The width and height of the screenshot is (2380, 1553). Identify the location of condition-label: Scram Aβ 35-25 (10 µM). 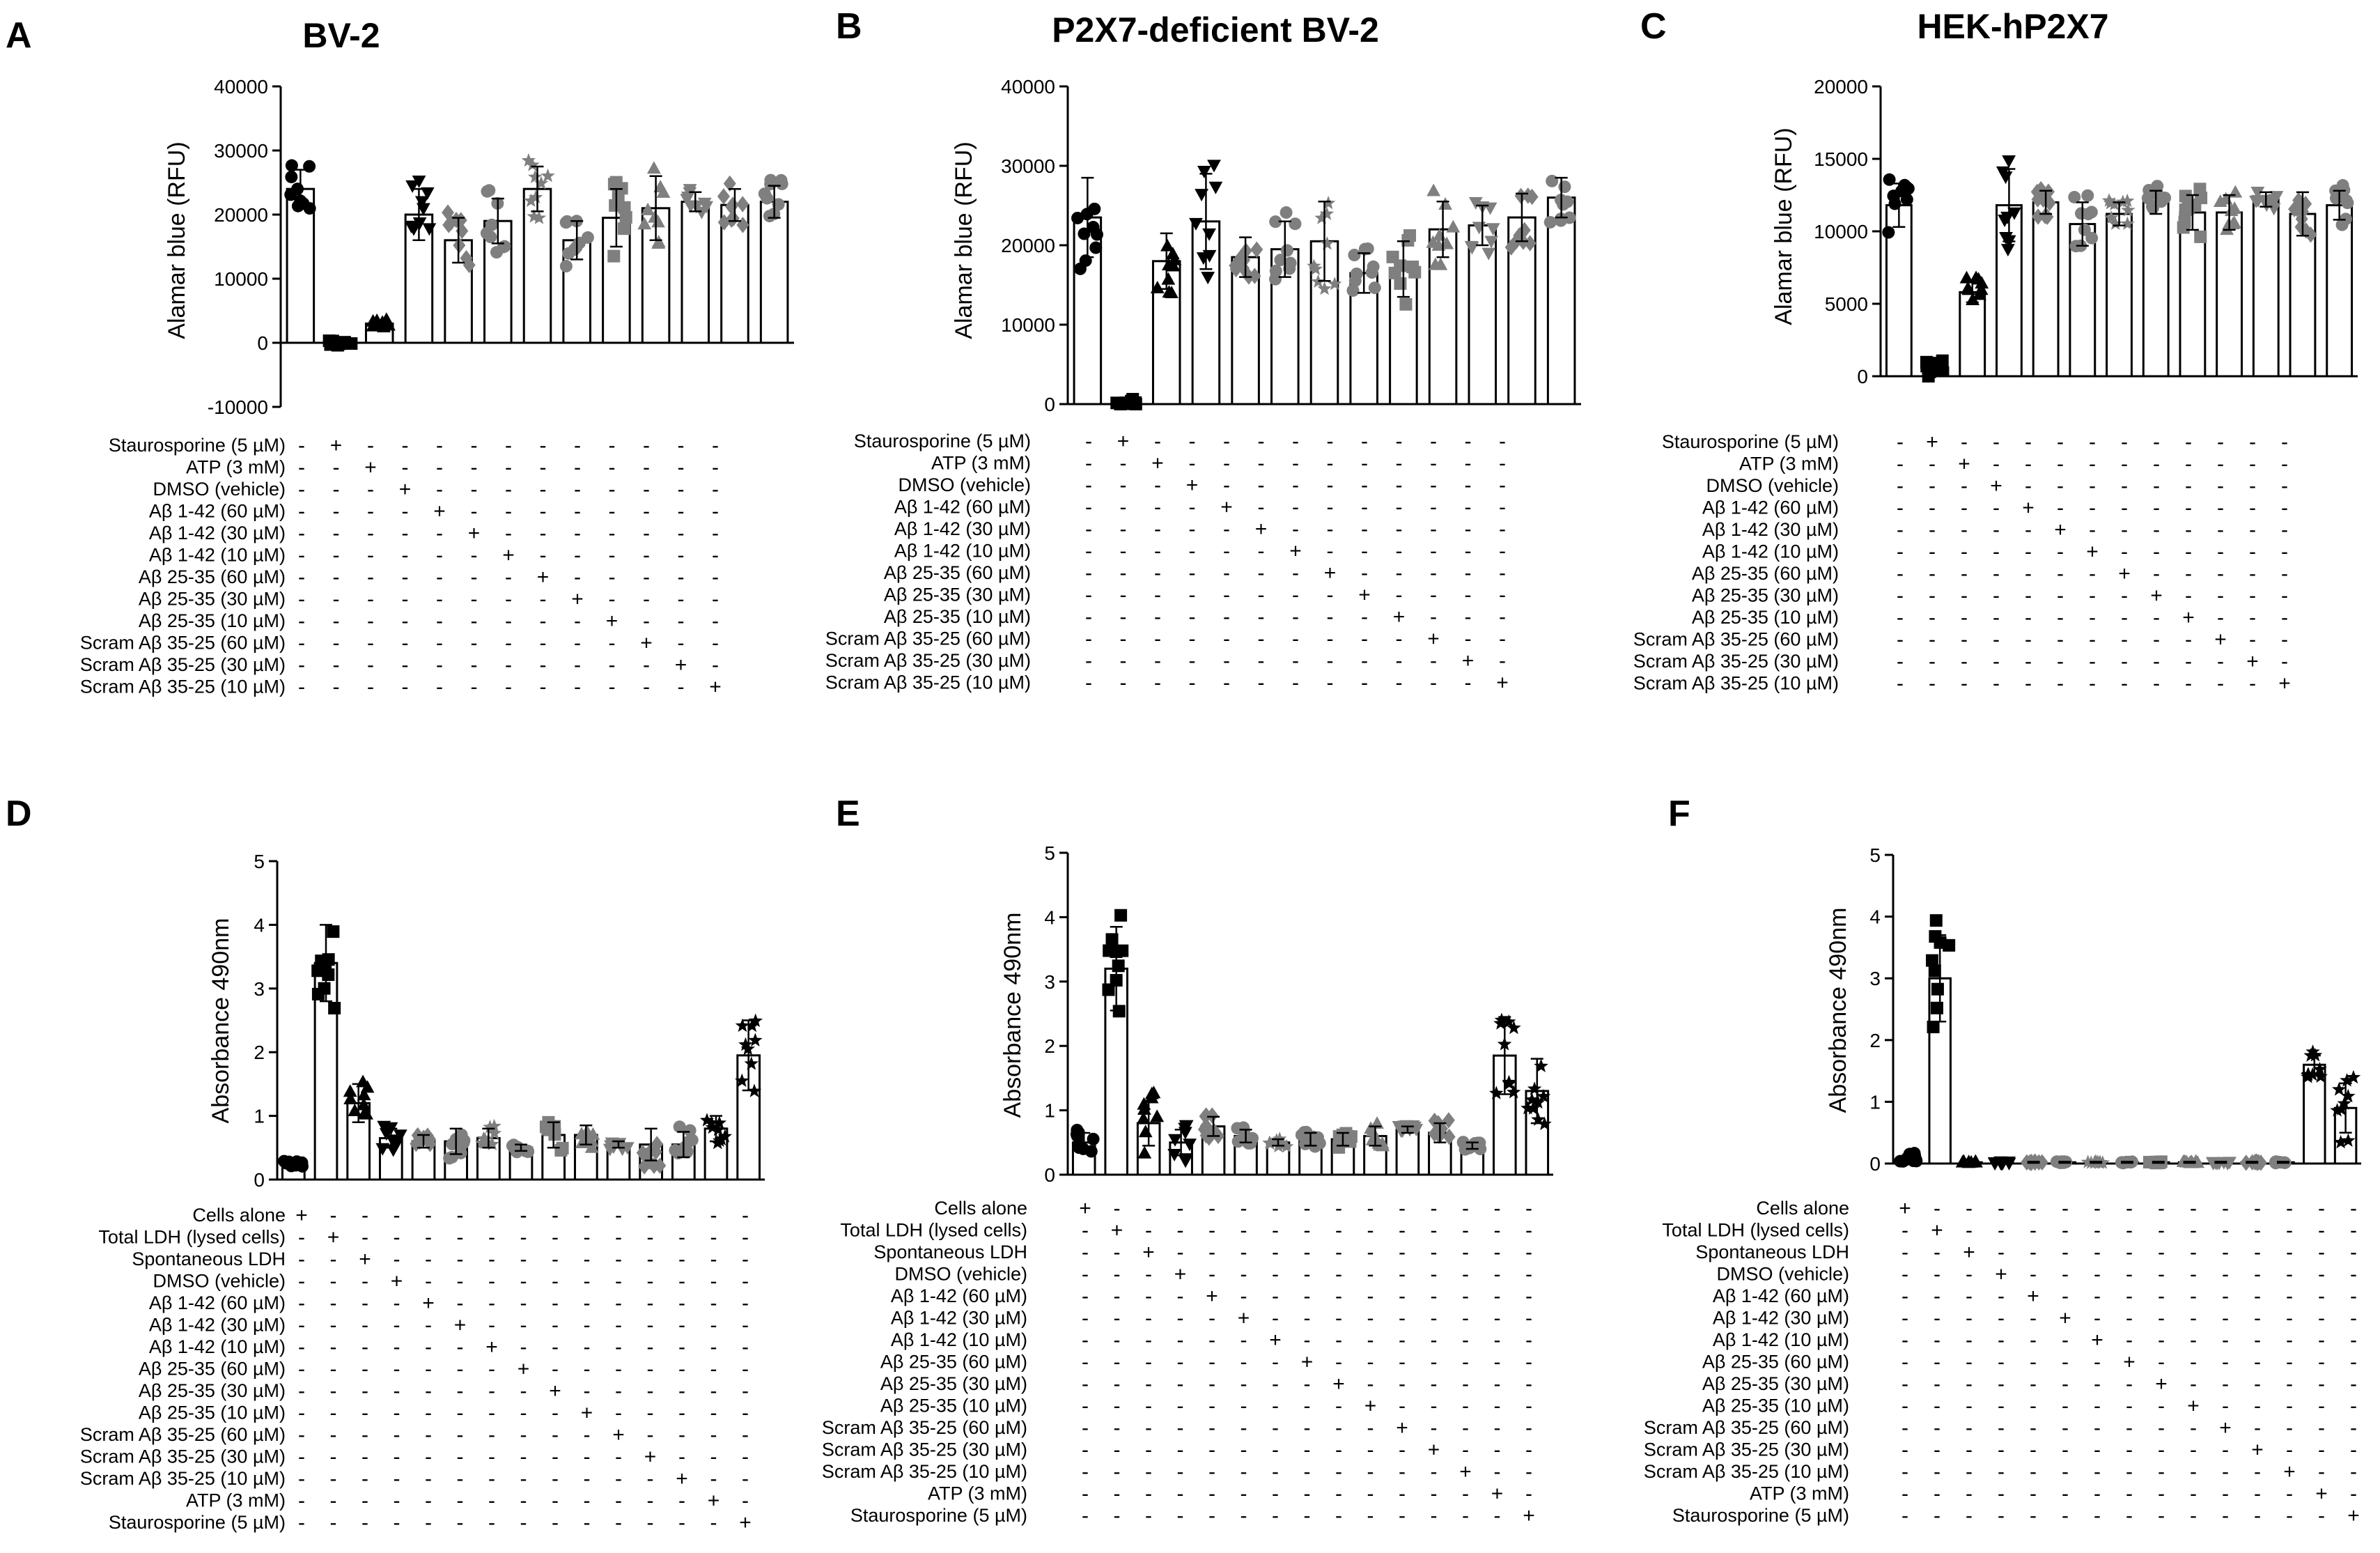
(1736, 683).